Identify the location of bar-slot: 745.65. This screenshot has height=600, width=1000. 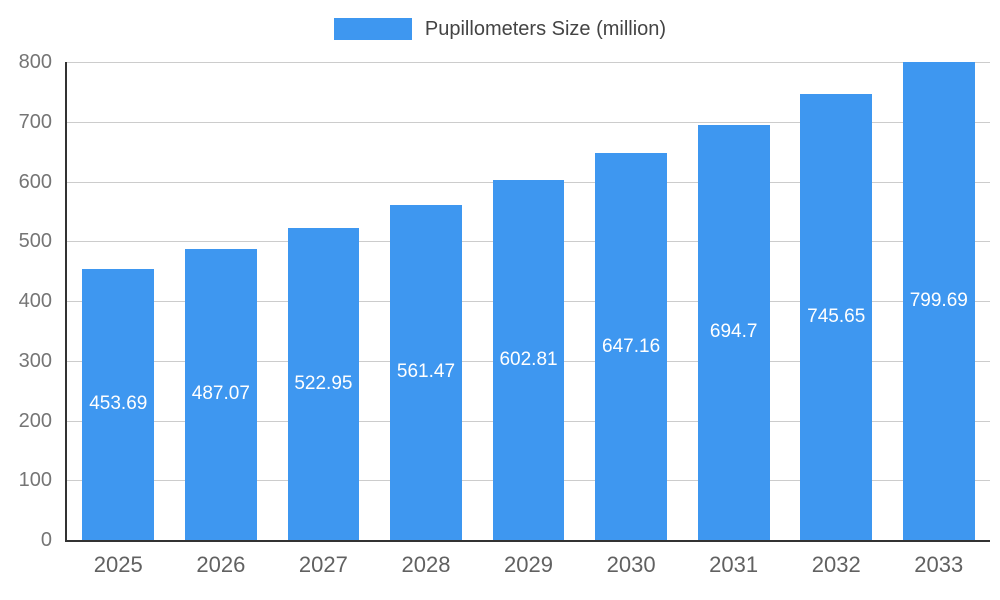
(836, 301).